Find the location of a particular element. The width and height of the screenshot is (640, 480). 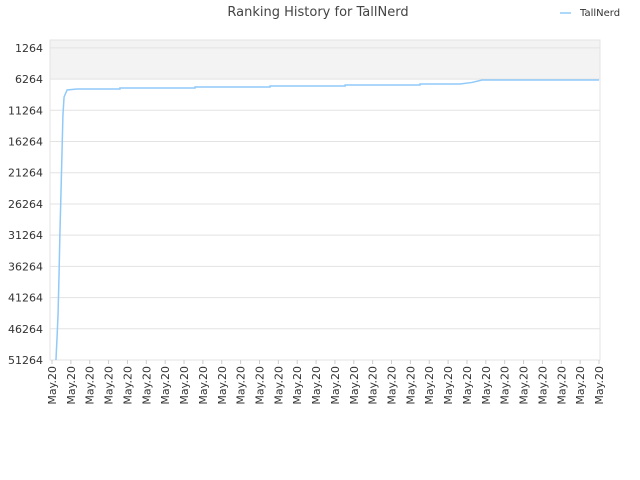

y-tick-label: 11264 is located at coordinates (25, 110).